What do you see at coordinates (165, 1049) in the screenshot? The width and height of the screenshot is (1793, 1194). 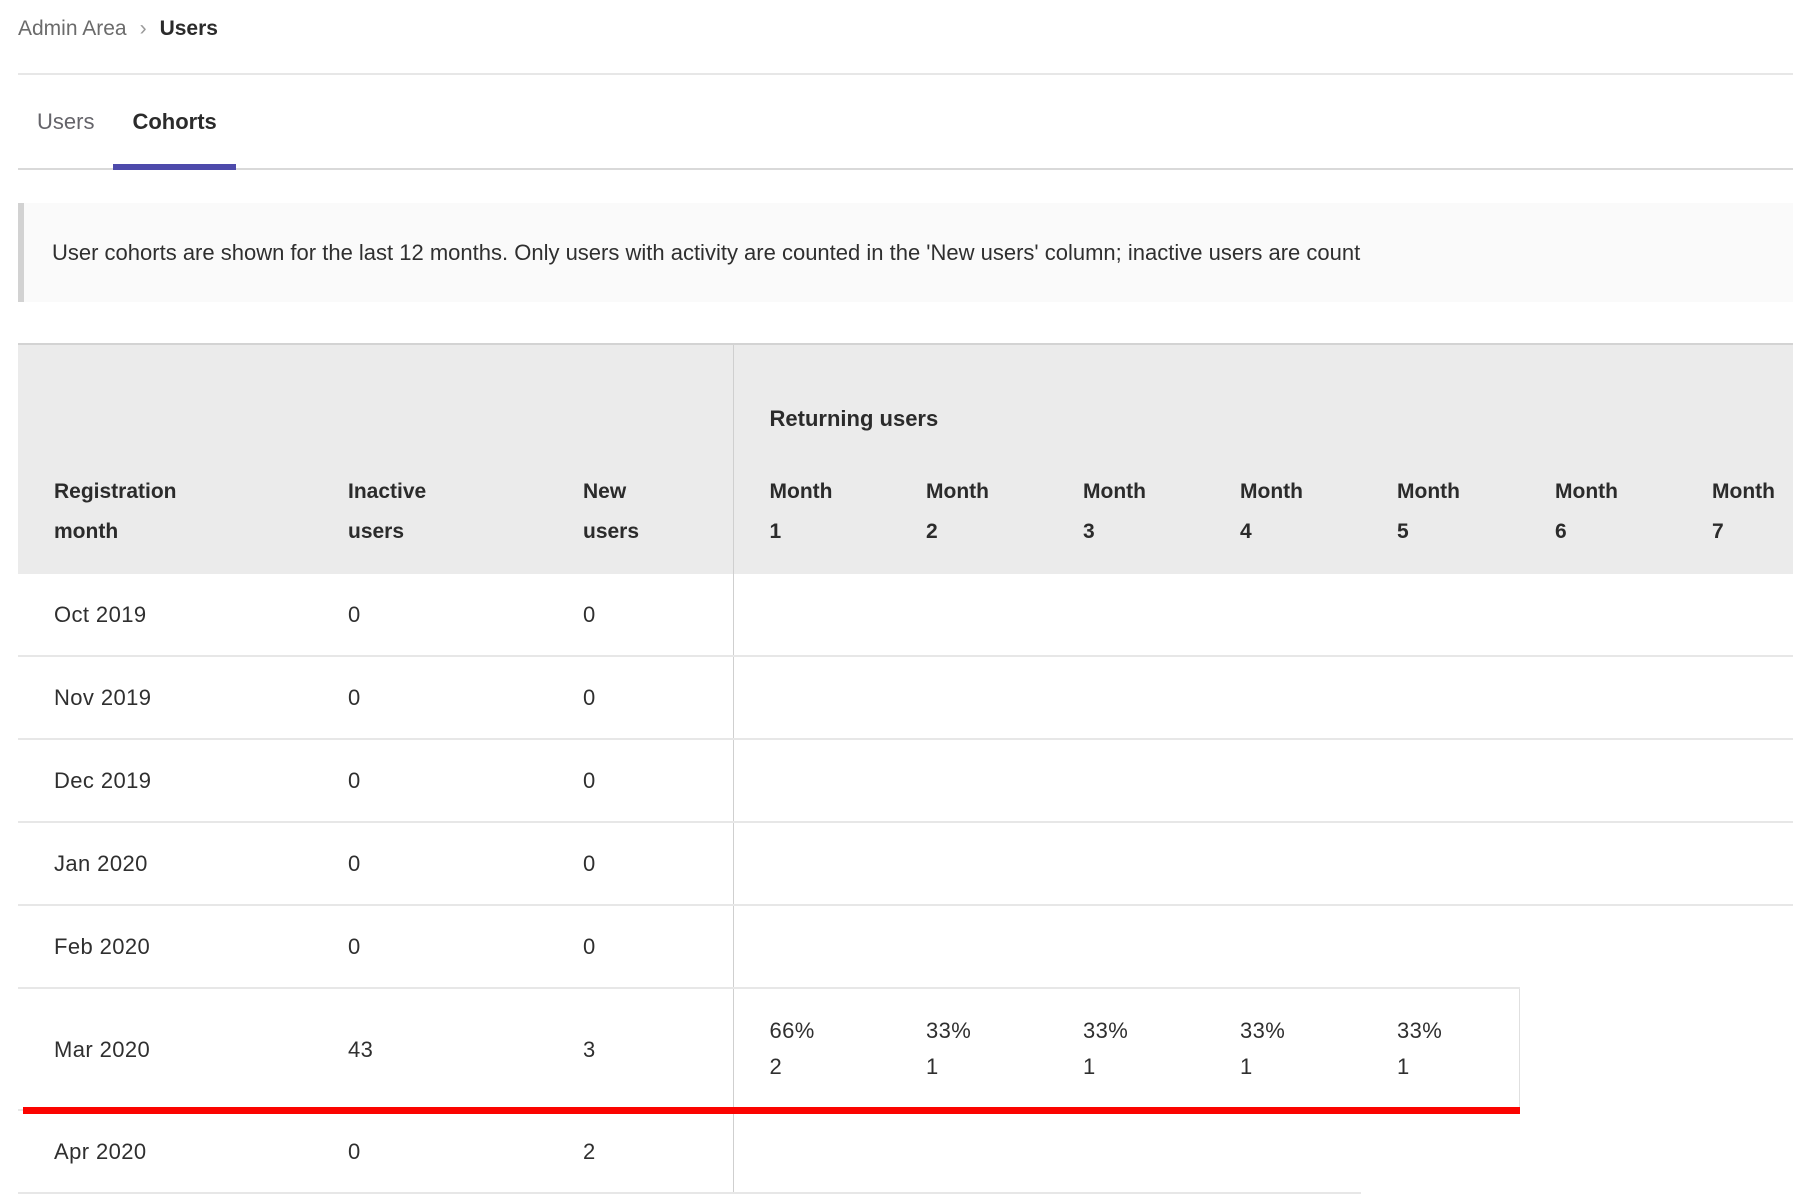 I see `registration-month-cell: Mar 2020` at bounding box center [165, 1049].